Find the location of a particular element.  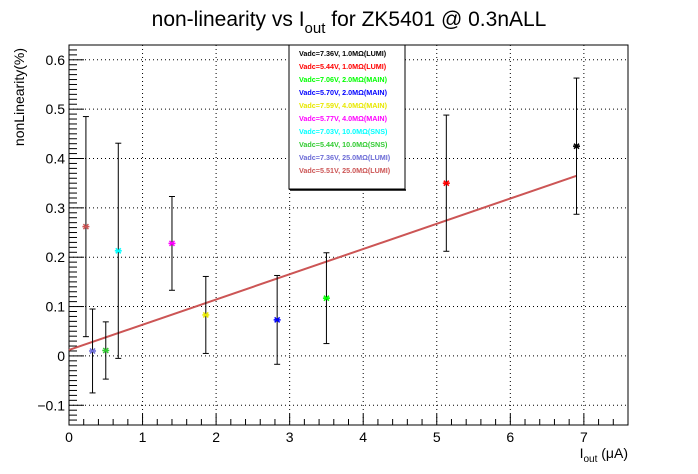

x-tick-label: 0 is located at coordinates (69, 437).